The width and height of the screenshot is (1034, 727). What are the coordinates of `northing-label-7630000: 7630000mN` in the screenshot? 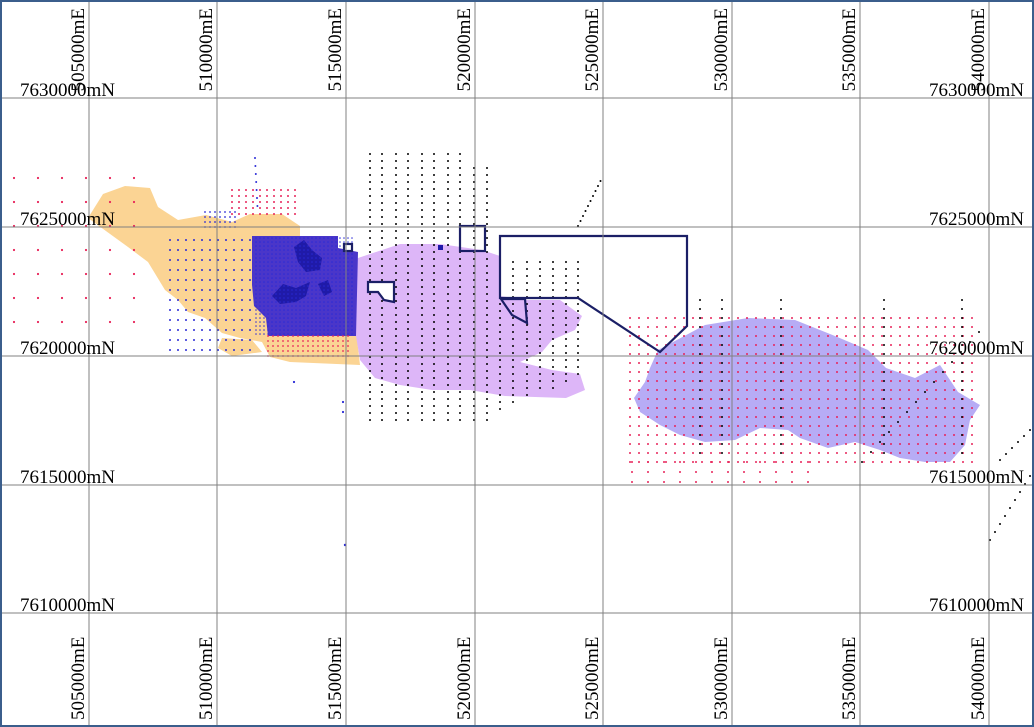 It's located at (67, 90).